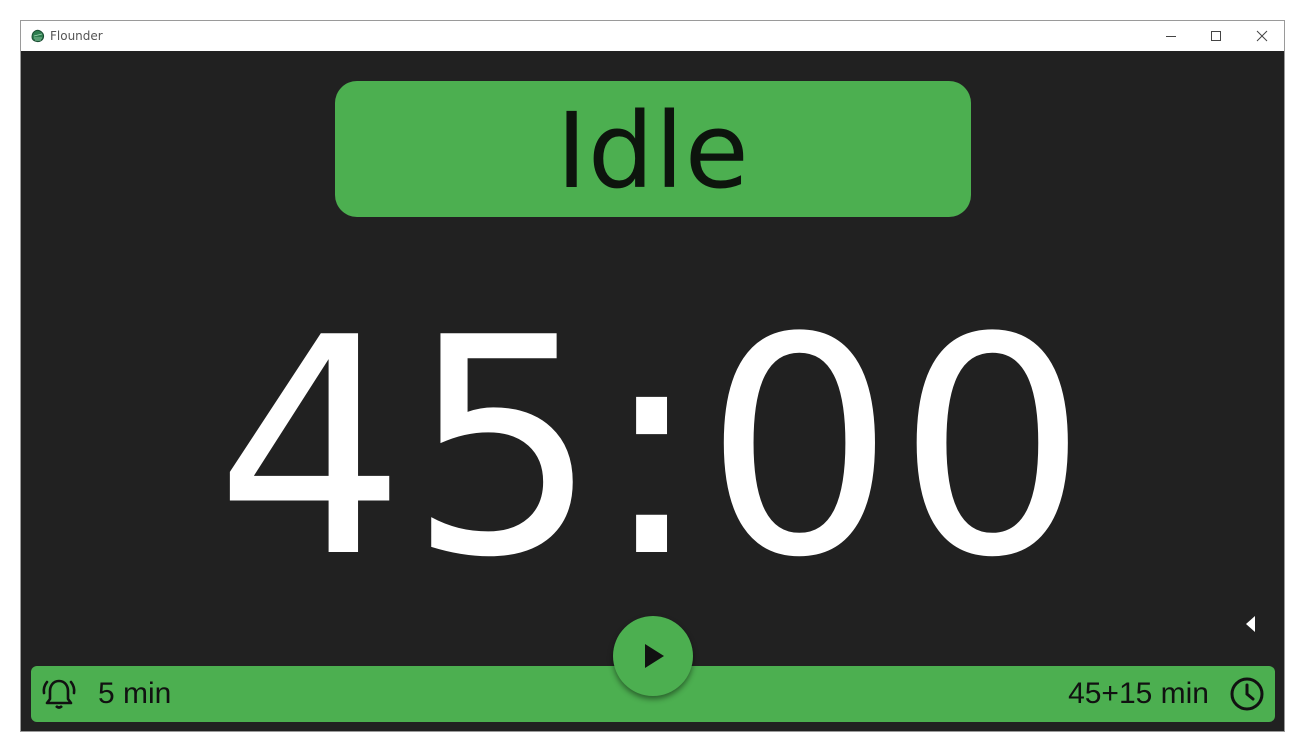 The height and width of the screenshot is (753, 1306). What do you see at coordinates (1138, 693) in the screenshot?
I see `session-length-label: 45+15 min` at bounding box center [1138, 693].